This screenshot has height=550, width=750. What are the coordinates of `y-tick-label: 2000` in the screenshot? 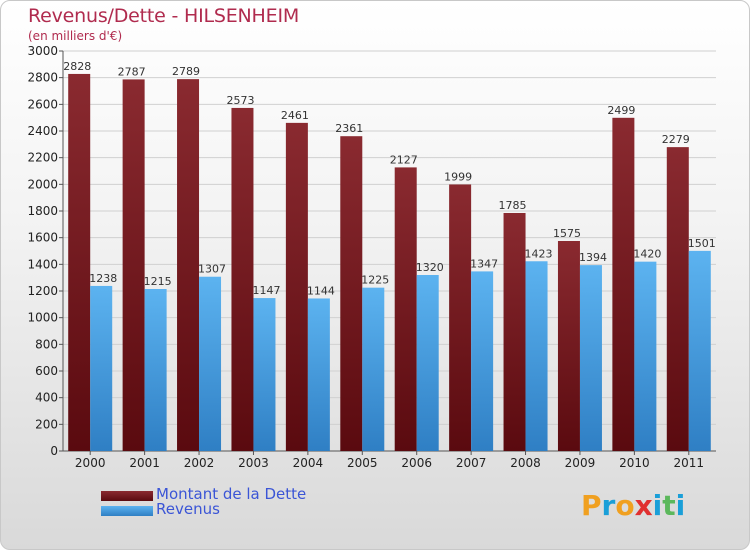 It's located at (42, 184).